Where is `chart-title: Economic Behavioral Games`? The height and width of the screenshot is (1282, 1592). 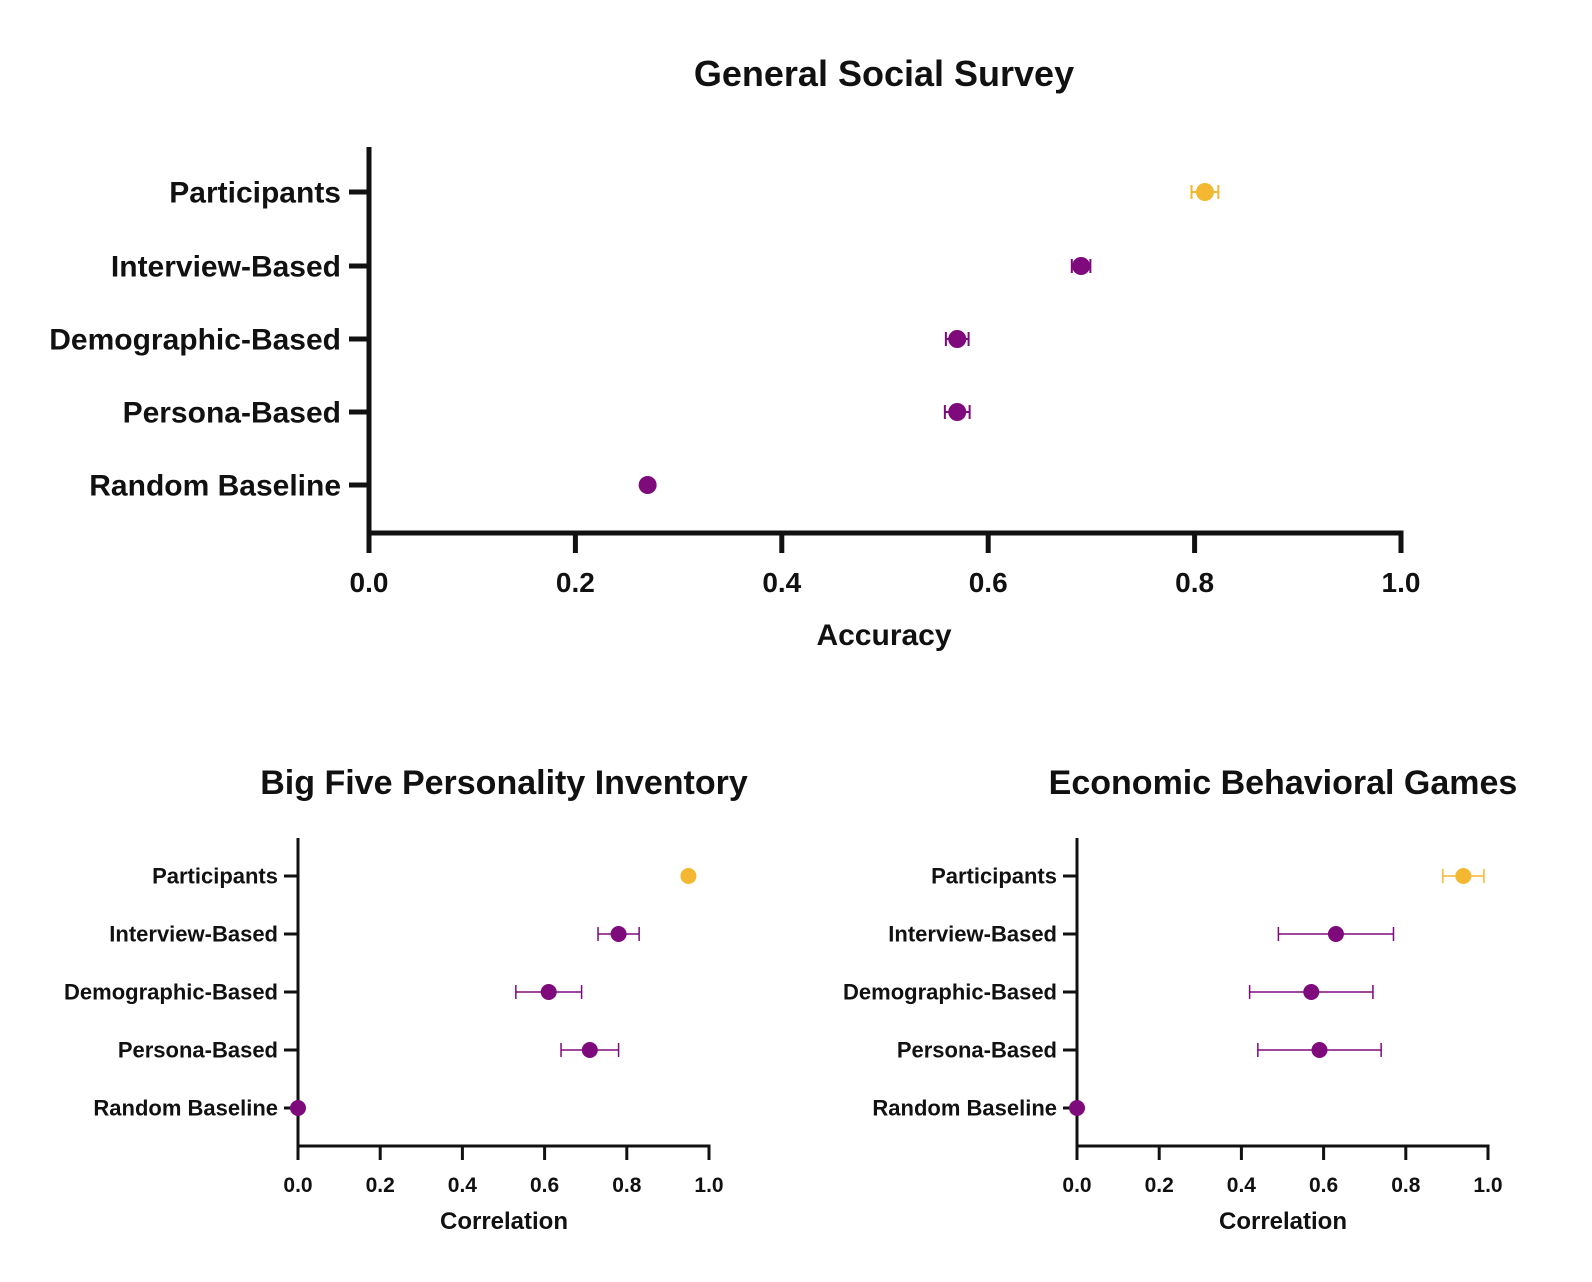 chart-title: Economic Behavioral Games is located at coordinates (1283, 783).